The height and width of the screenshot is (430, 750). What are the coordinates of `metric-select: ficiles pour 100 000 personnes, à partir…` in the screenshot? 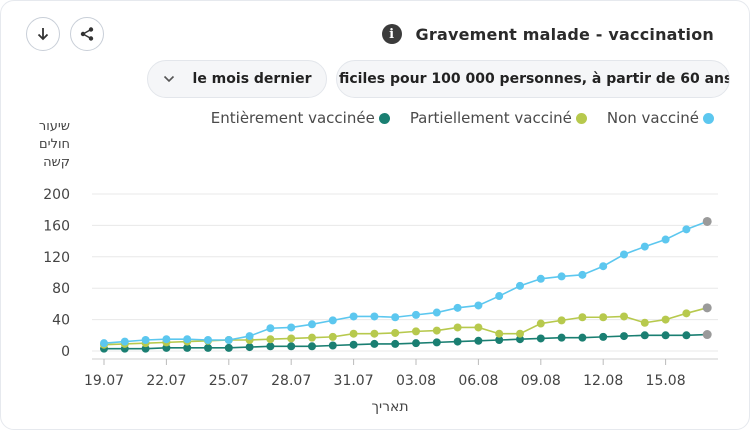 It's located at (533, 79).